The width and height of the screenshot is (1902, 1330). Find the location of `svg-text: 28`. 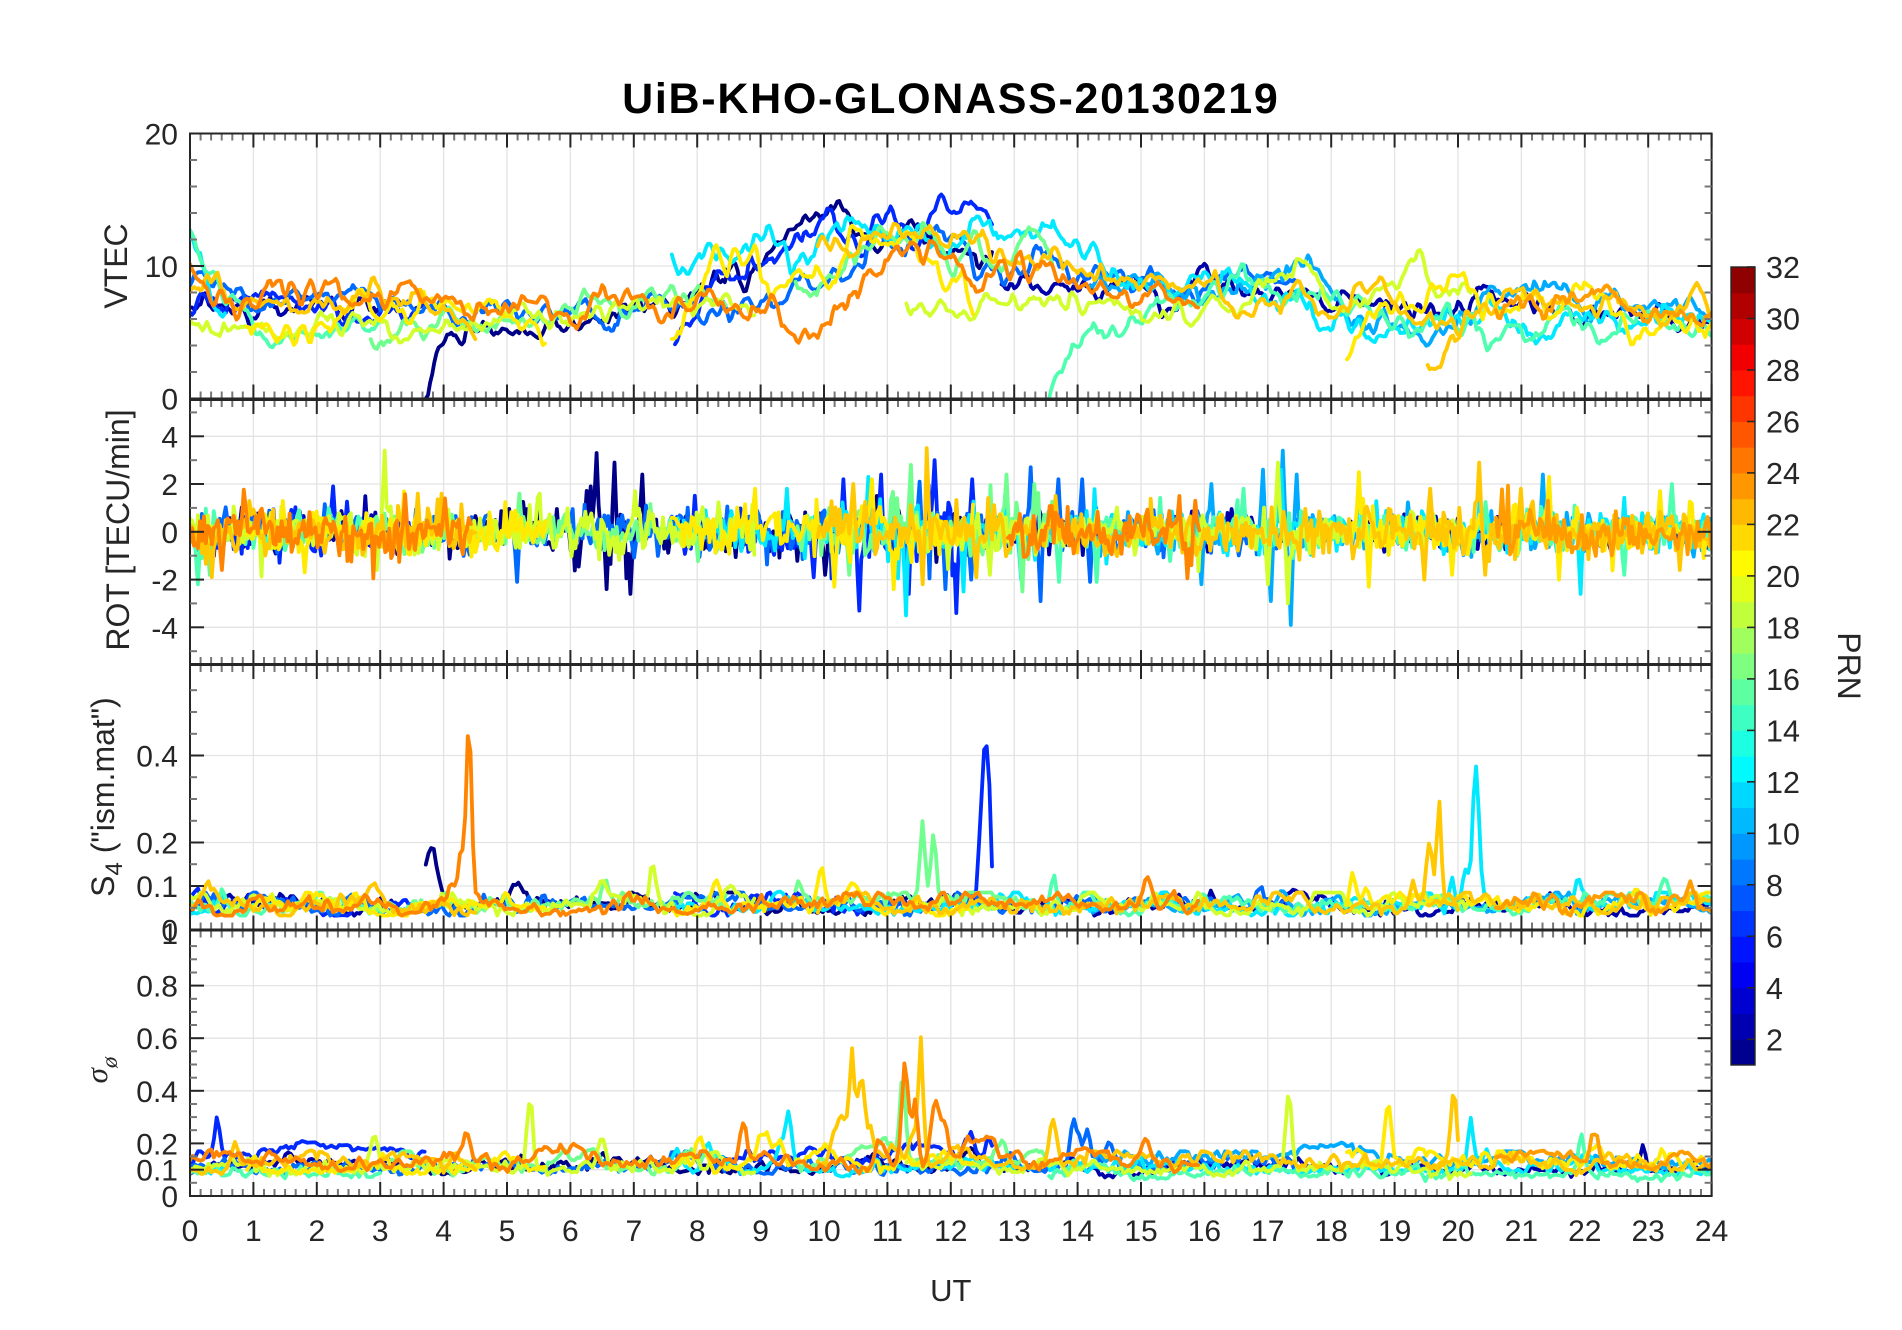

svg-text: 28 is located at coordinates (1783, 371).